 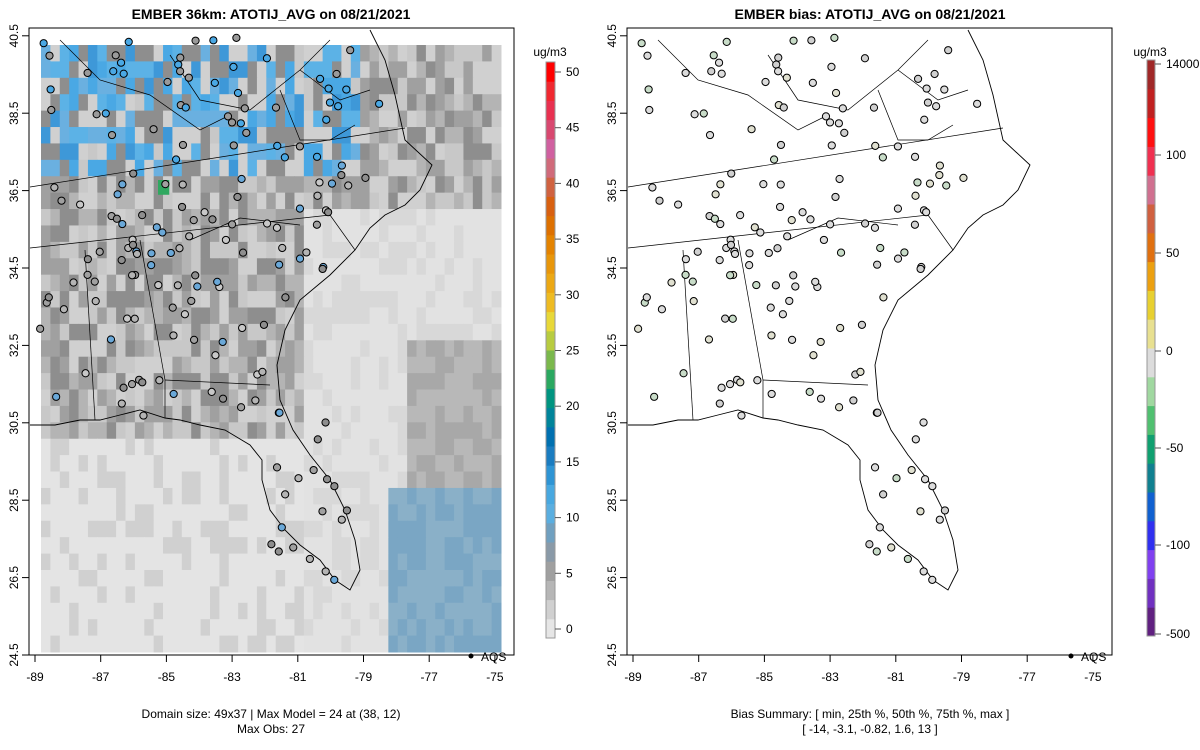 I want to click on x-tick-label: -87, so click(x=101, y=677).